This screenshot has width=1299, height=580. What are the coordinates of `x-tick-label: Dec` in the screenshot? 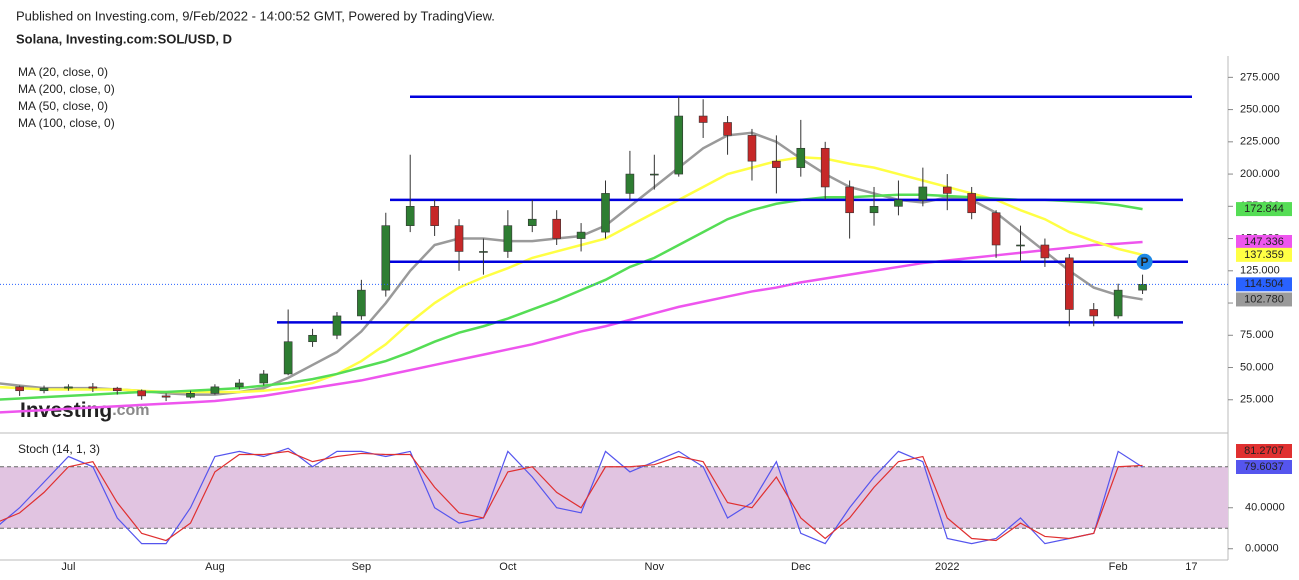 It's located at (801, 567).